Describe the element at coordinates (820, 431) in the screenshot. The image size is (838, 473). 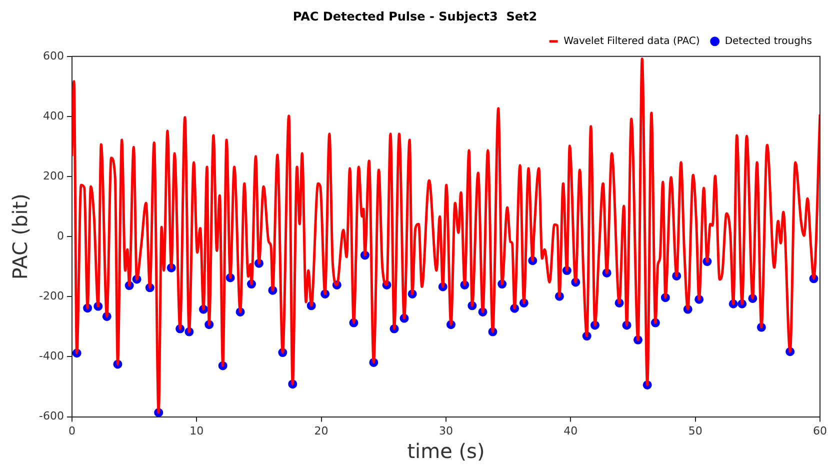
I see `x-tick-label: 60` at that location.